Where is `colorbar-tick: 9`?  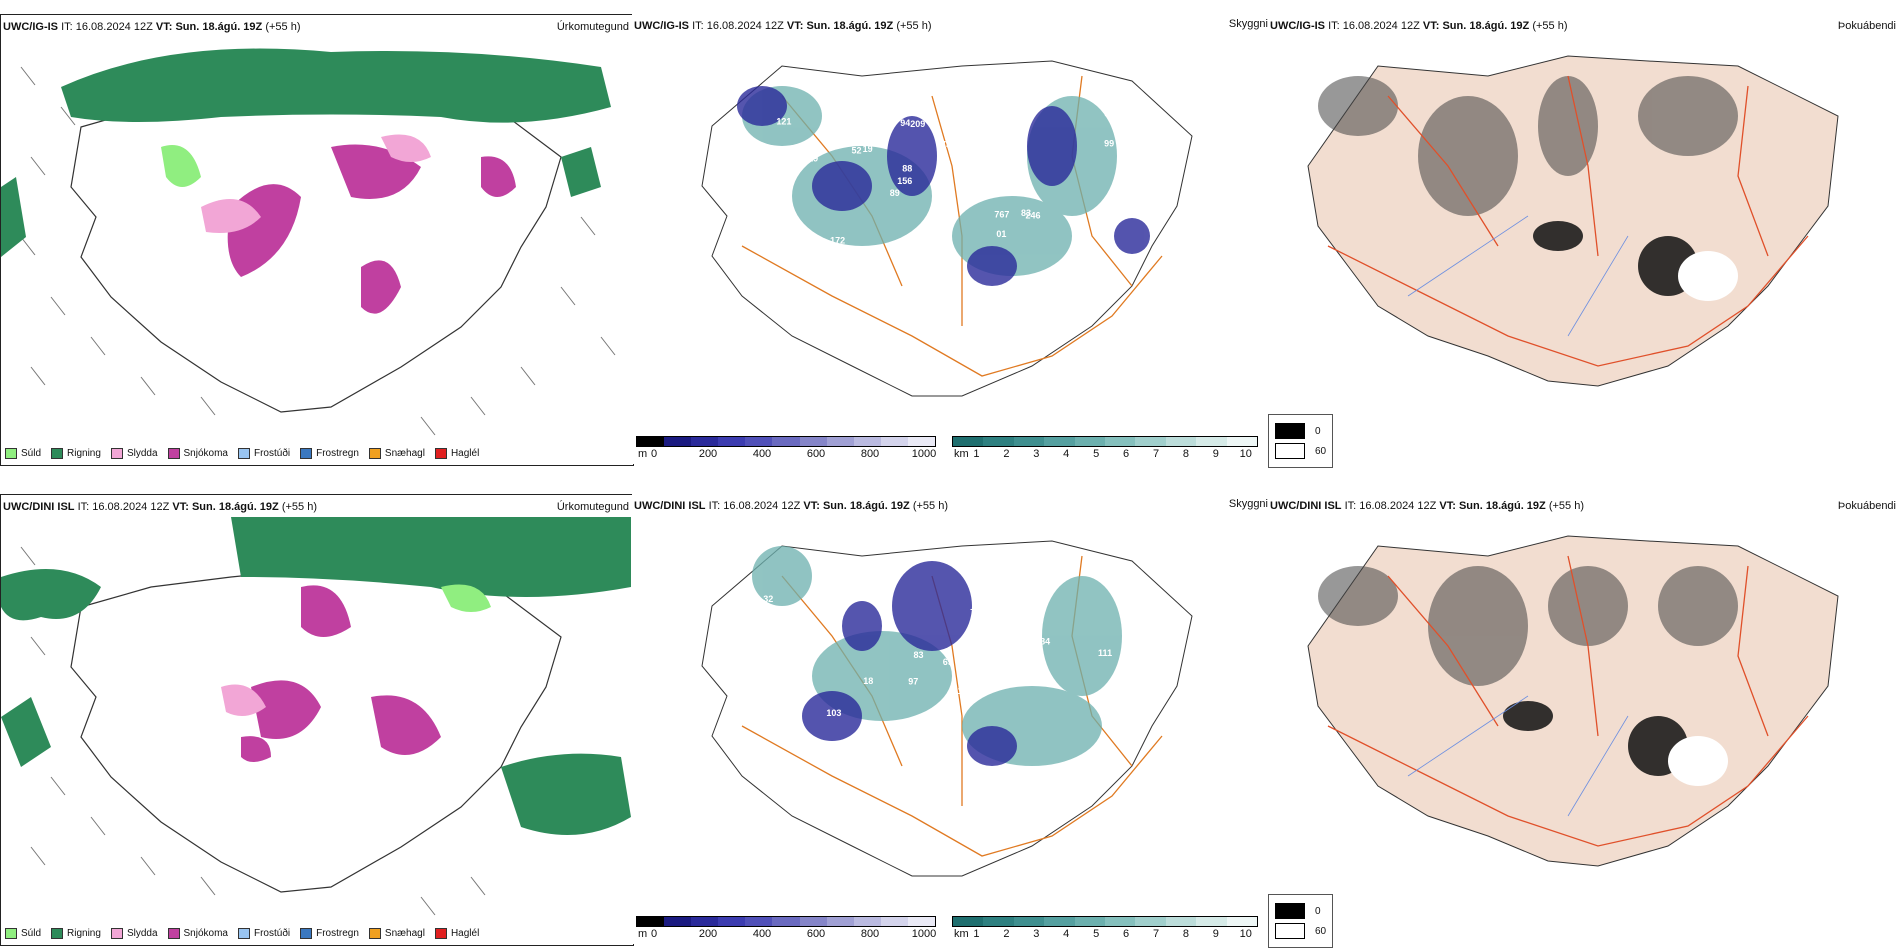
colorbar-tick: 9 is located at coordinates (1215, 934).